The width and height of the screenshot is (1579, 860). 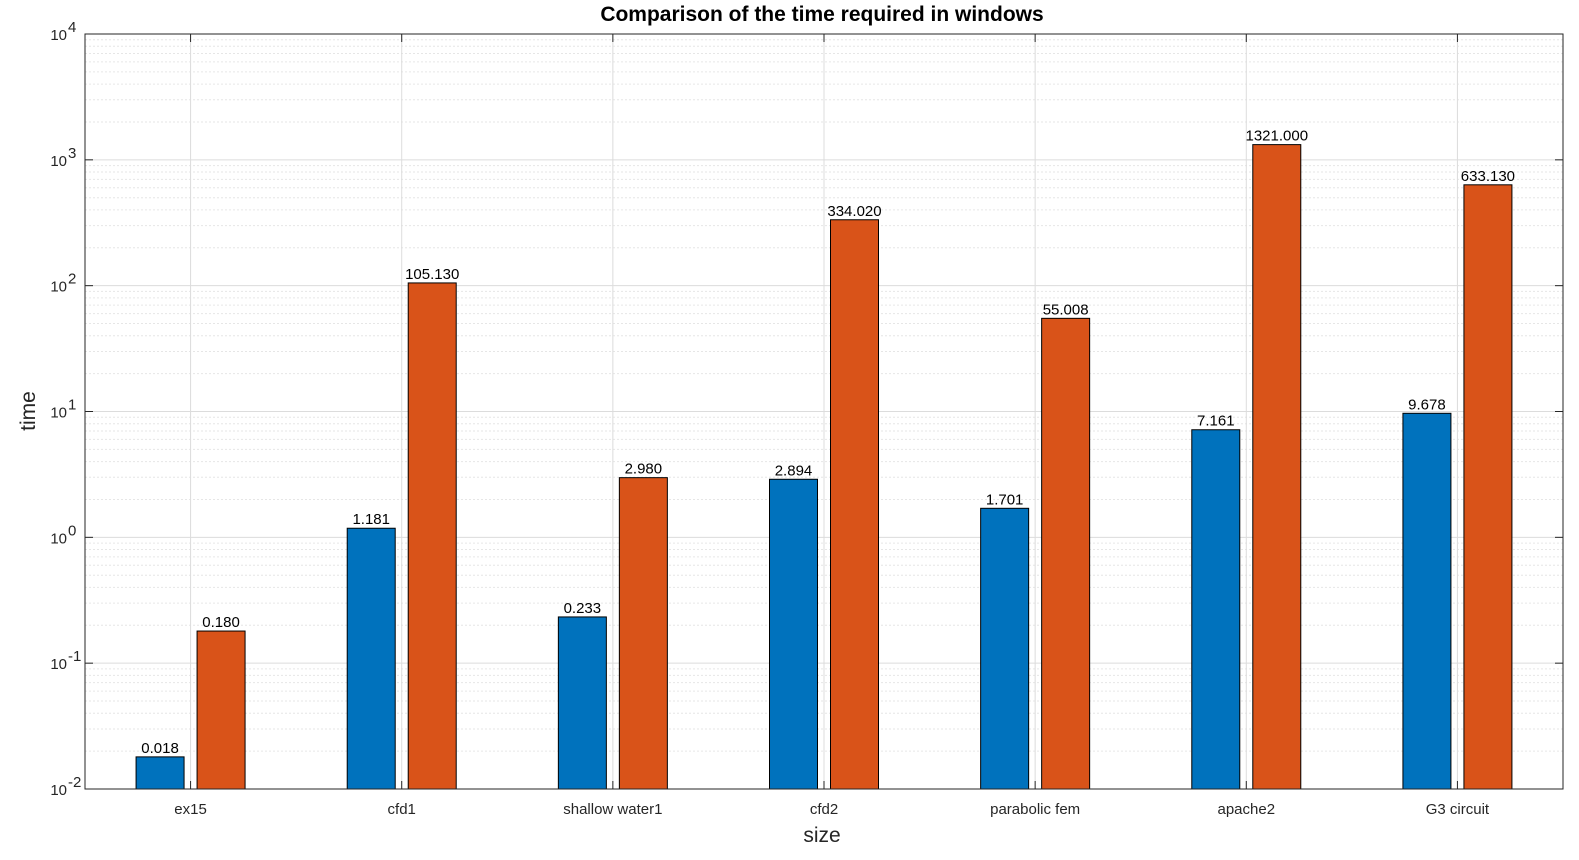 What do you see at coordinates (1247, 809) in the screenshot?
I see `x-tick-label: apache2` at bounding box center [1247, 809].